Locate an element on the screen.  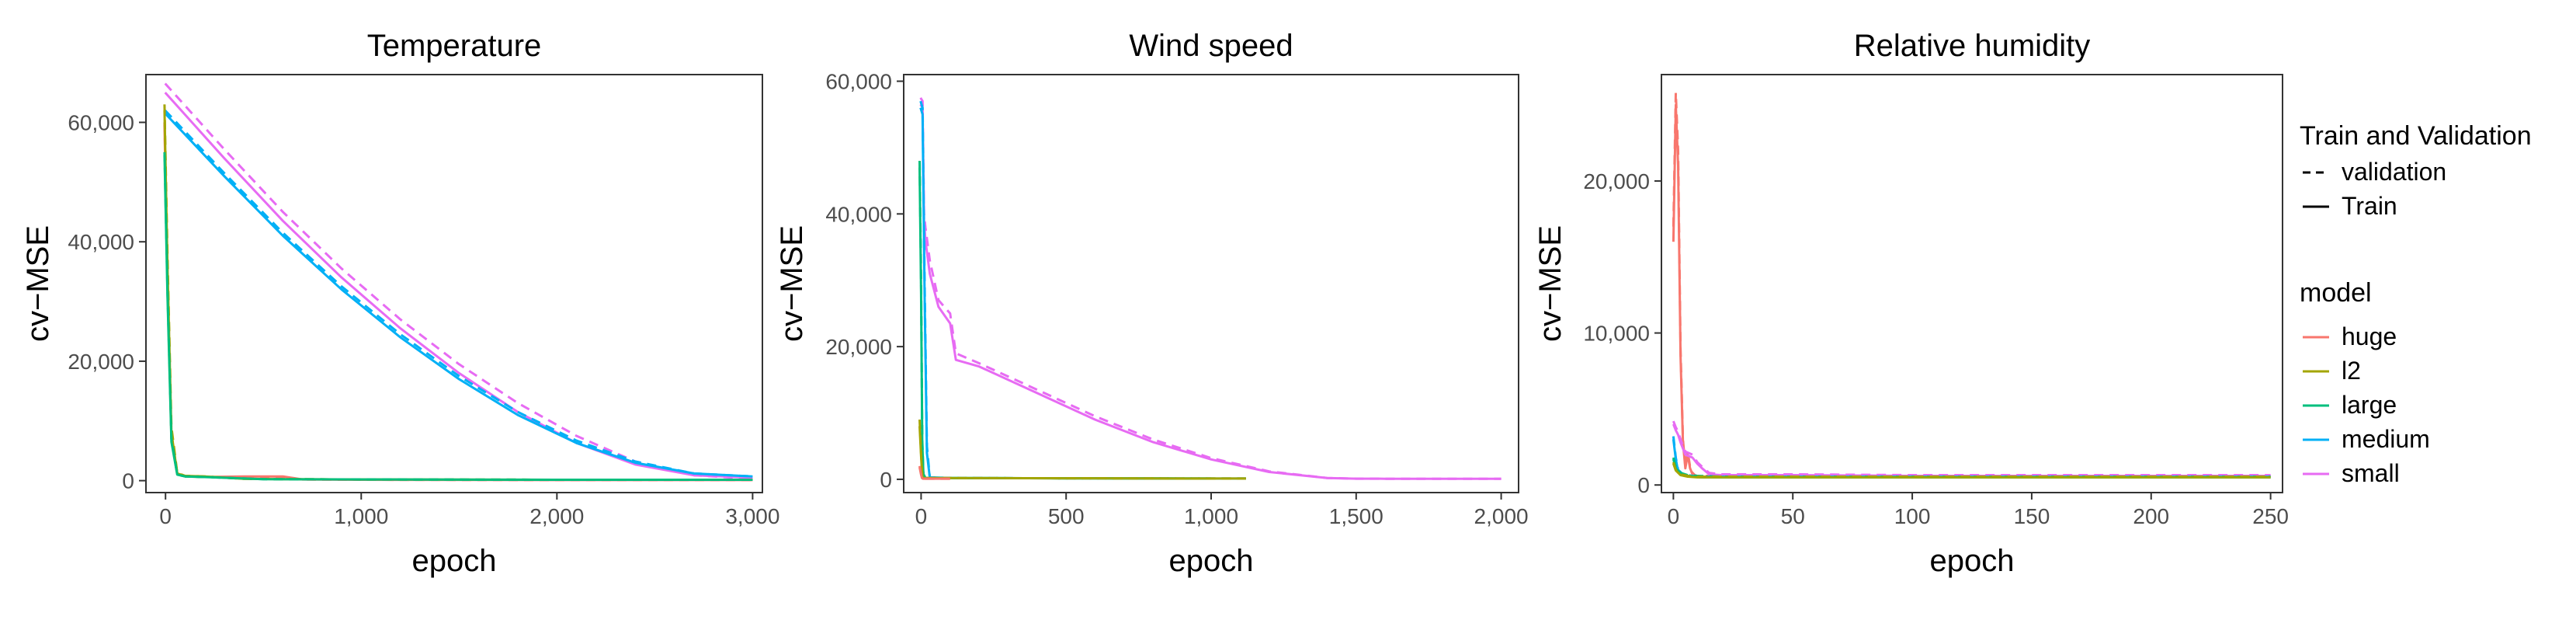
legend-linetype-items: validation Train is located at coordinates (2374, 189).